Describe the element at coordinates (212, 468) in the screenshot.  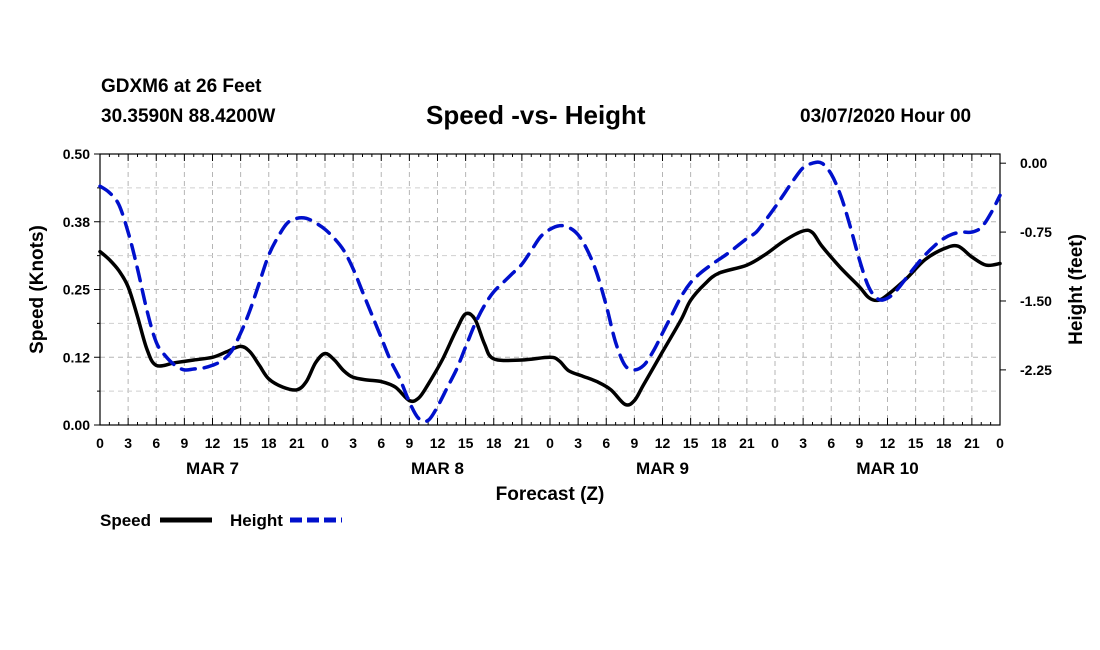
I see `day-label: MAR 7` at that location.